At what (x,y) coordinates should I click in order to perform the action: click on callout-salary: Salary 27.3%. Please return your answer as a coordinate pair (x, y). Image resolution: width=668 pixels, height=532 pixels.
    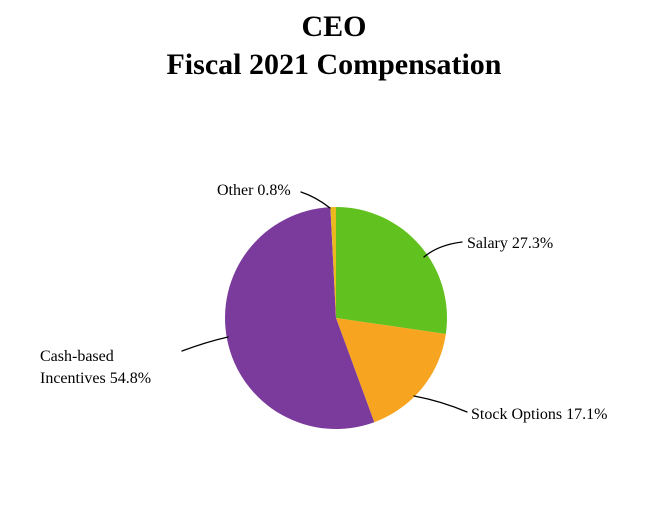
    Looking at the image, I should click on (510, 243).